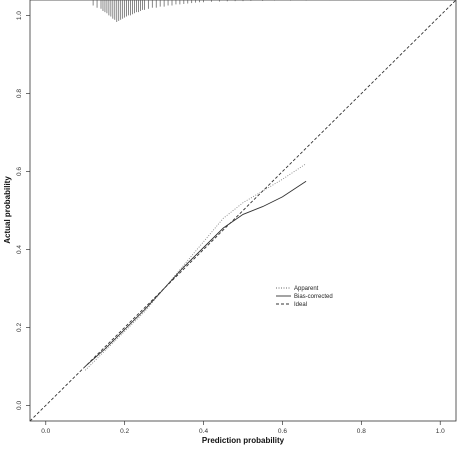  What do you see at coordinates (124, 431) in the screenshot?
I see `x-tick-label: 0.2` at bounding box center [124, 431].